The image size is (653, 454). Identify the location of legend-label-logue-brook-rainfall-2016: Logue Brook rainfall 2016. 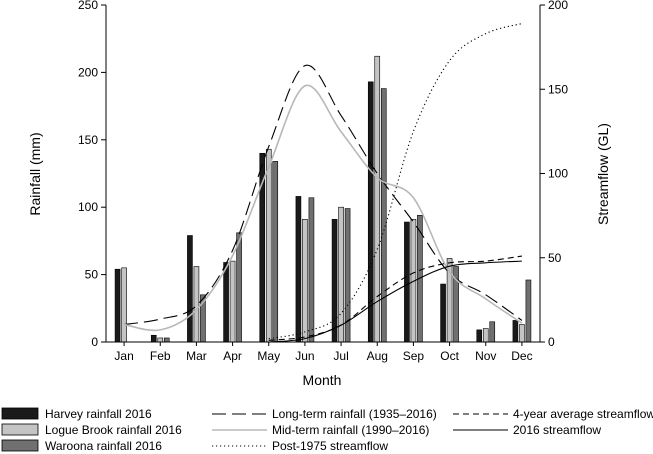
(113, 430).